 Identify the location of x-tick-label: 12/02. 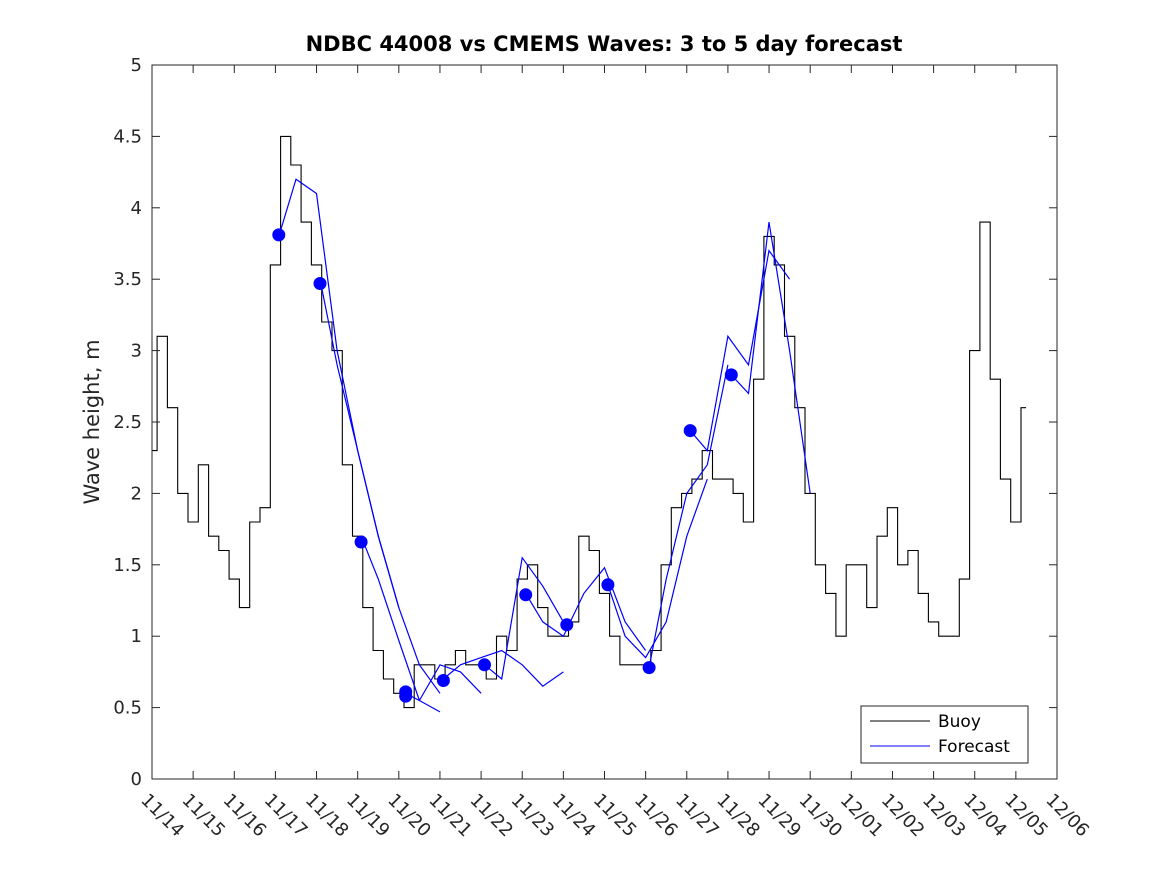
(903, 816).